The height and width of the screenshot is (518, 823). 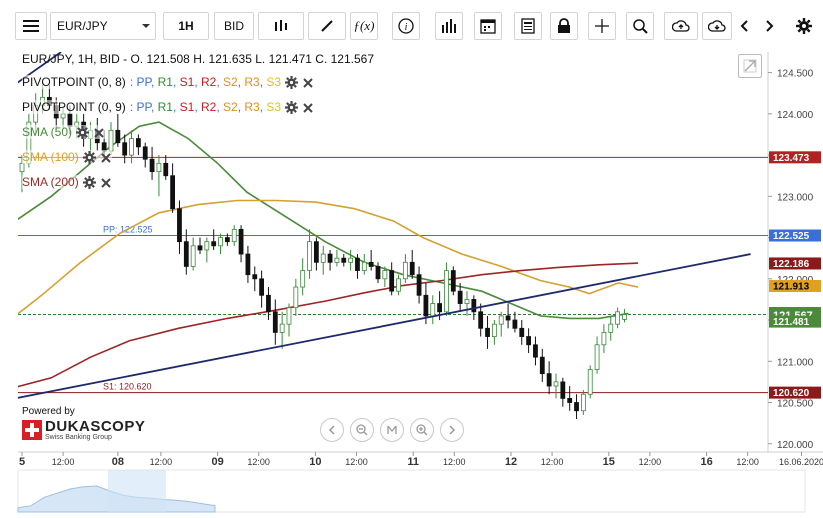 I want to click on zoom-out-icon, so click(x=362, y=430).